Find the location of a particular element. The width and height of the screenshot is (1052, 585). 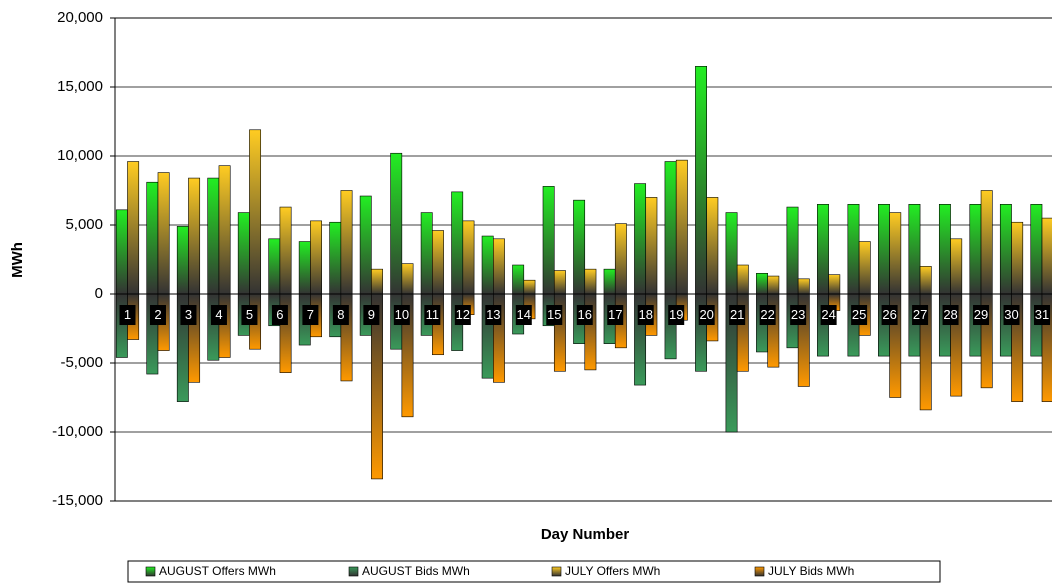

legend-label: JULY Offers MWh is located at coordinates (612, 571).